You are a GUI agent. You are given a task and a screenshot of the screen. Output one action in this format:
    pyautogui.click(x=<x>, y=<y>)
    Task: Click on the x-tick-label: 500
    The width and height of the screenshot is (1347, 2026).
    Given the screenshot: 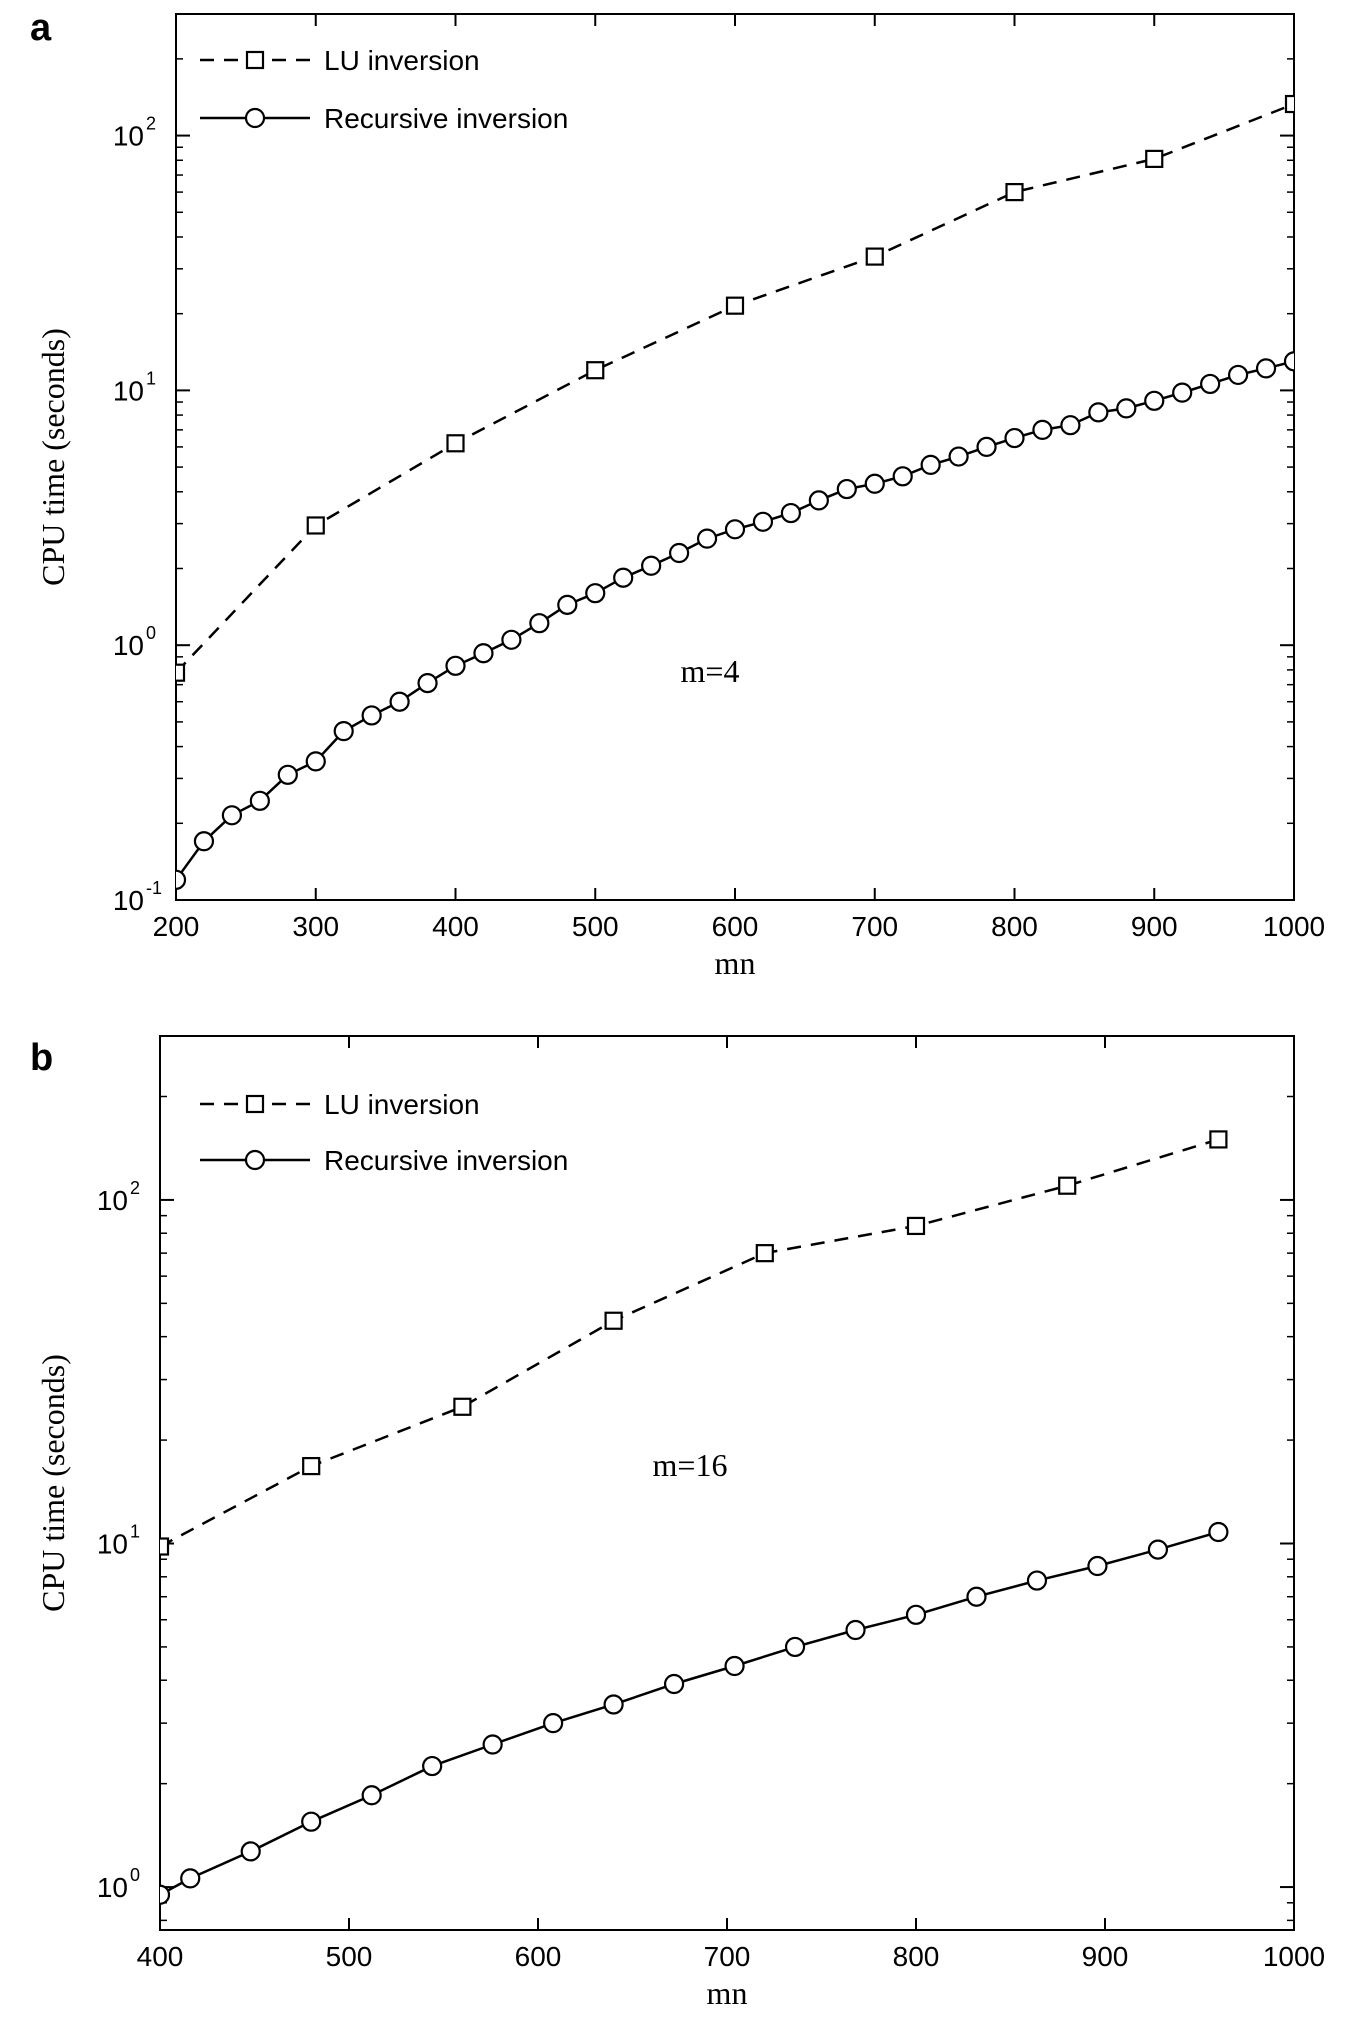 What is the action you would take?
    pyautogui.click(x=349, y=1956)
    